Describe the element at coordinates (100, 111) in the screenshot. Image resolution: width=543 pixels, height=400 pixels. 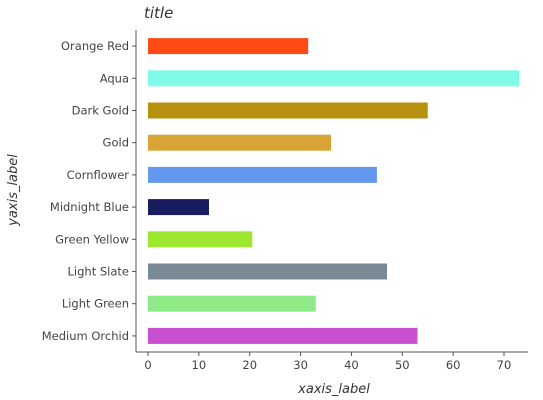
I see `y-tick-label-dark-gold: Dark Gold` at that location.